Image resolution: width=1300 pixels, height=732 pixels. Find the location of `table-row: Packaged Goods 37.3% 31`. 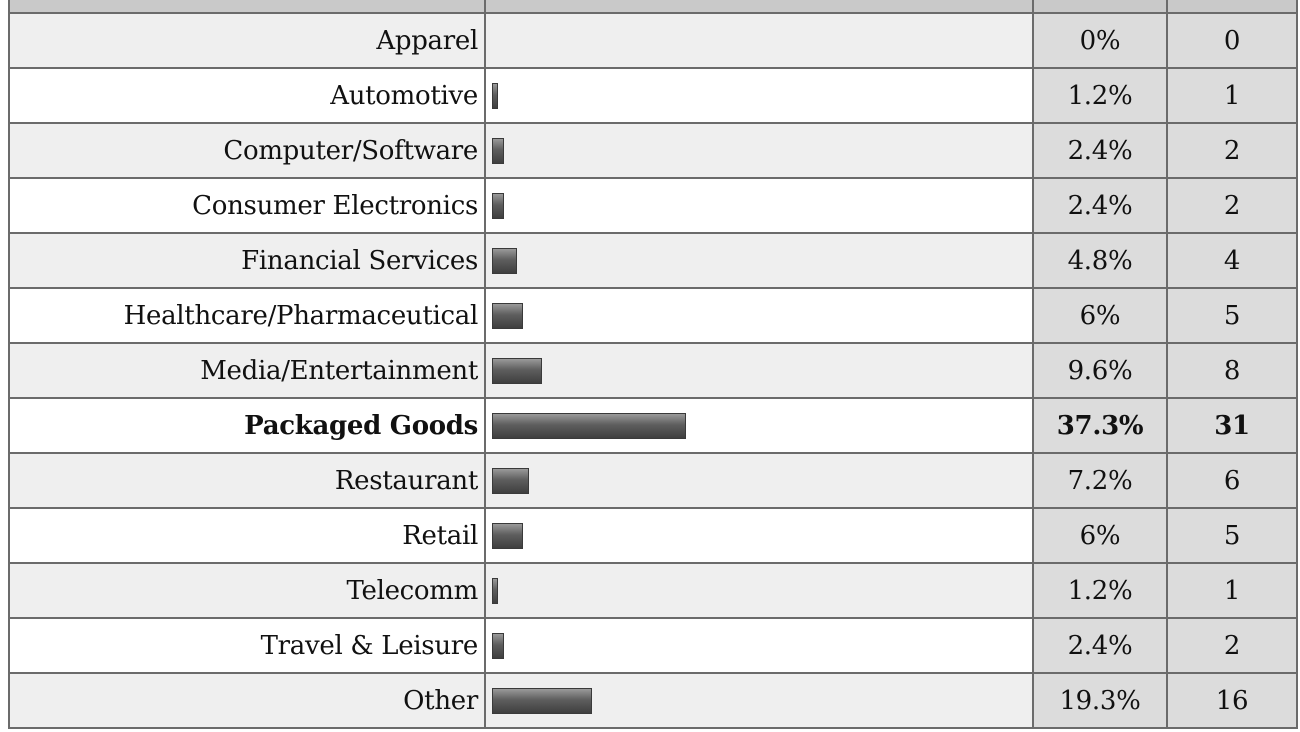

table-row: Packaged Goods 37.3% 31 is located at coordinates (653, 425).